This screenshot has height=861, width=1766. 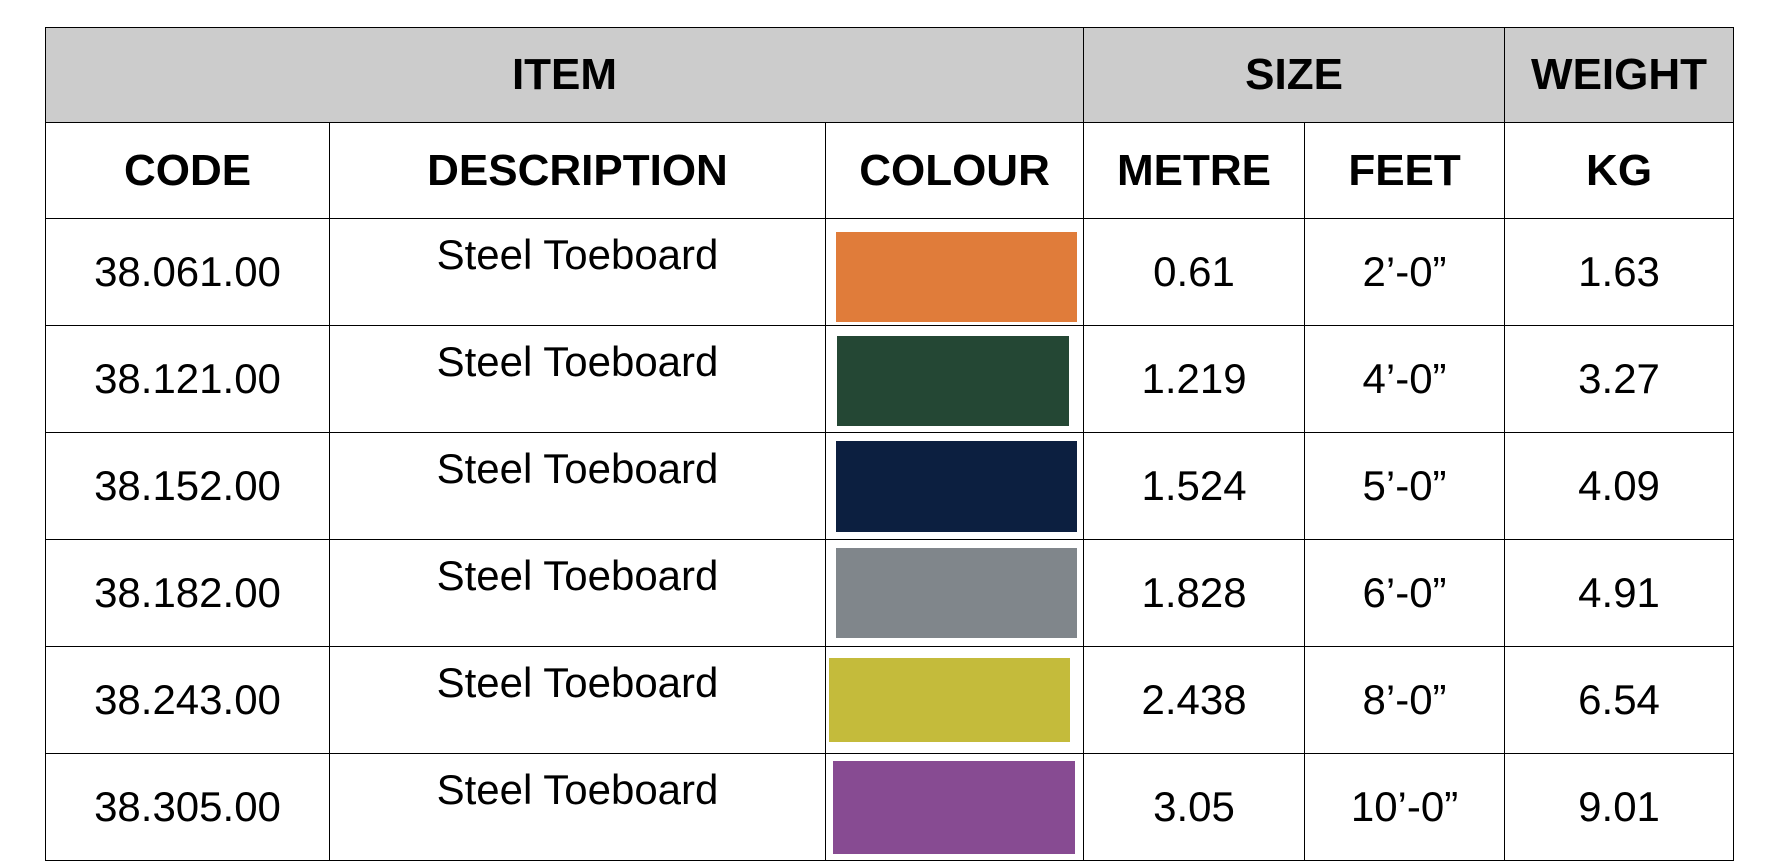 I want to click on feet-cell: 6’-0”, so click(x=1405, y=593).